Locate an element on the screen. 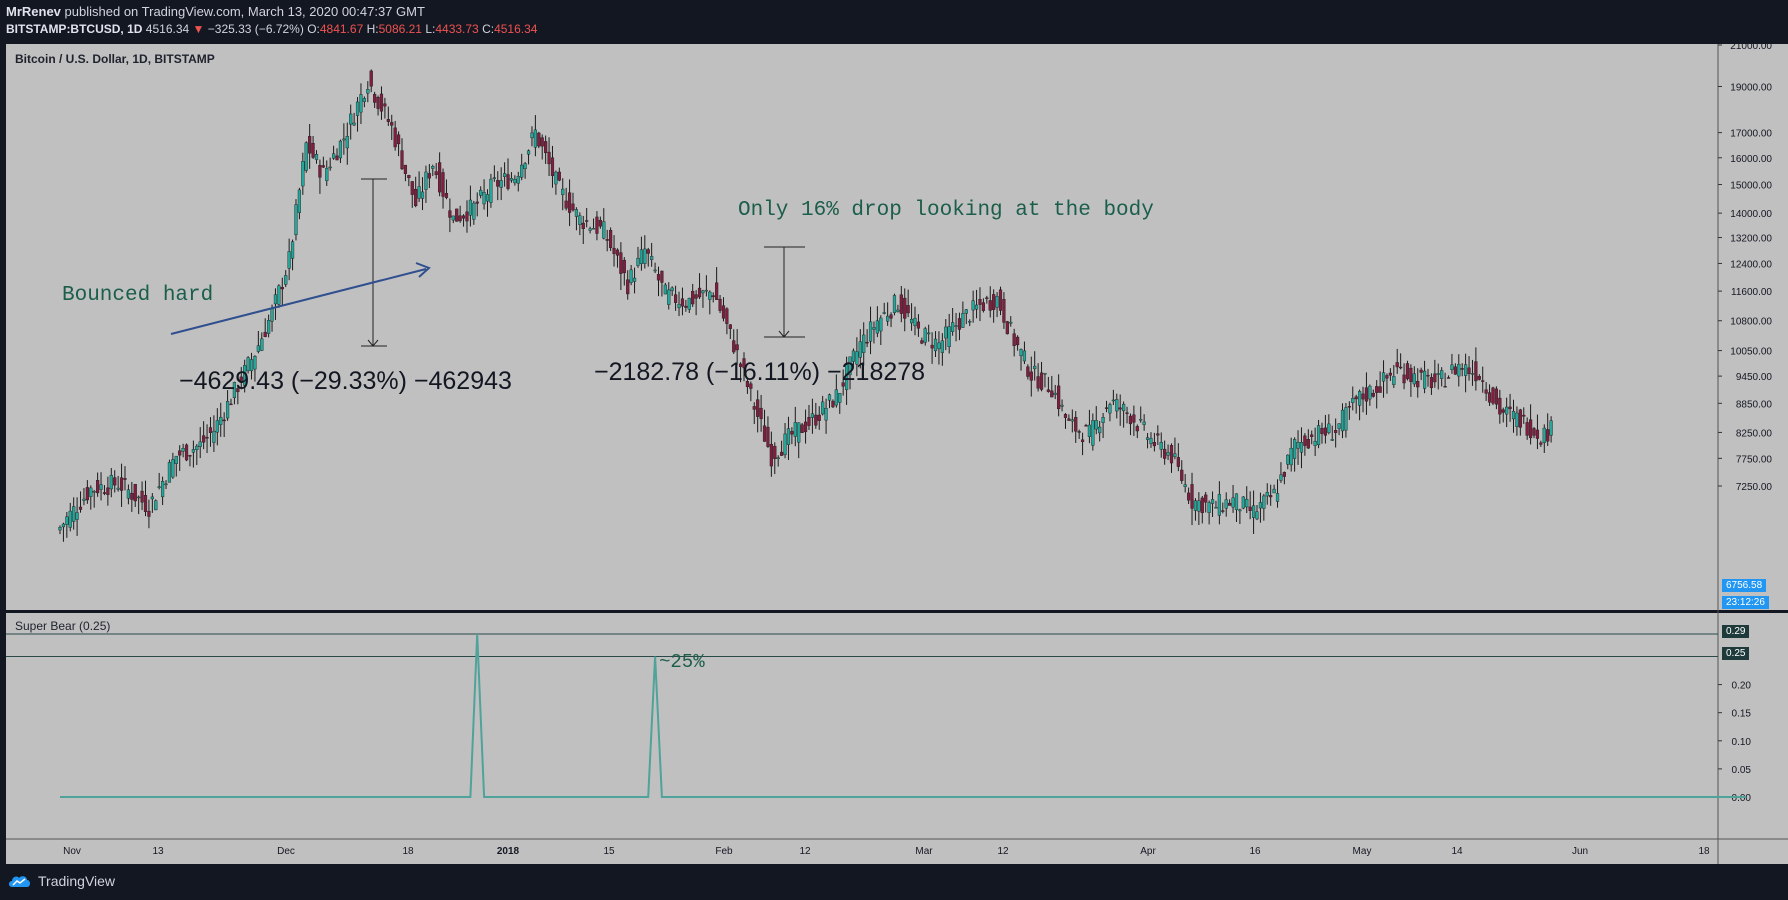  bounced-hard-note: Bounced hard is located at coordinates (138, 295).